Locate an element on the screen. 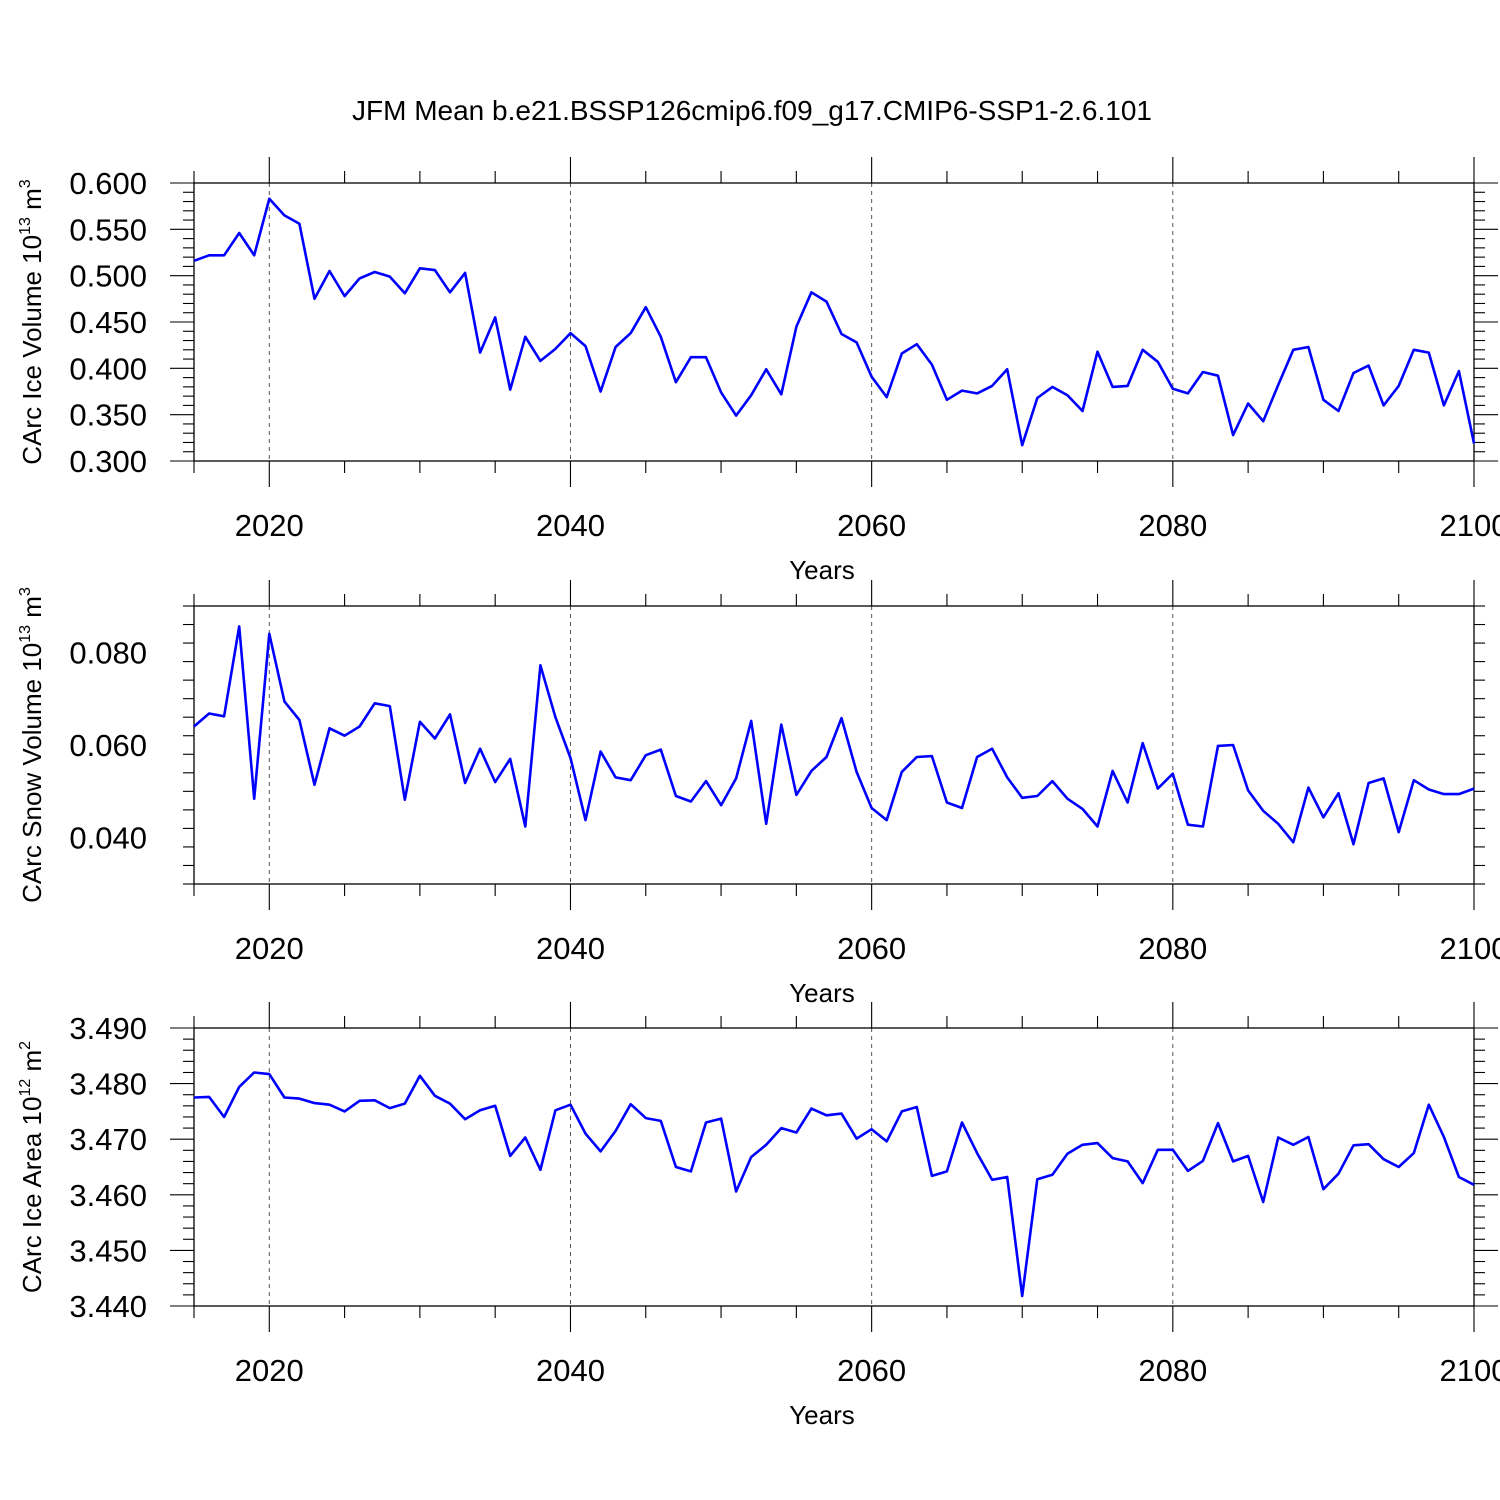  y-tick-label: 0.040 is located at coordinates (108, 838).